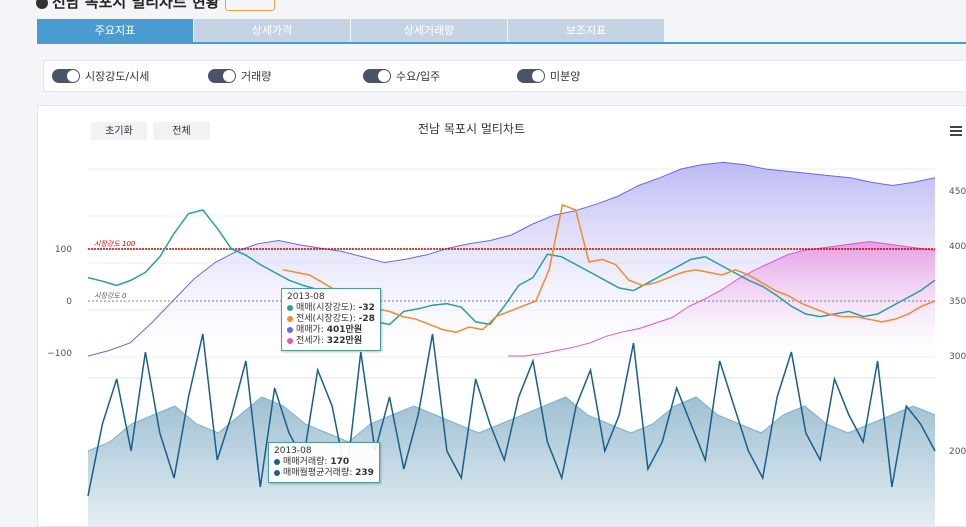 Image resolution: width=966 pixels, height=527 pixels. Describe the element at coordinates (331, 308) in the screenshot. I see `tooltip-row: 매매(시장강도): -32` at that location.